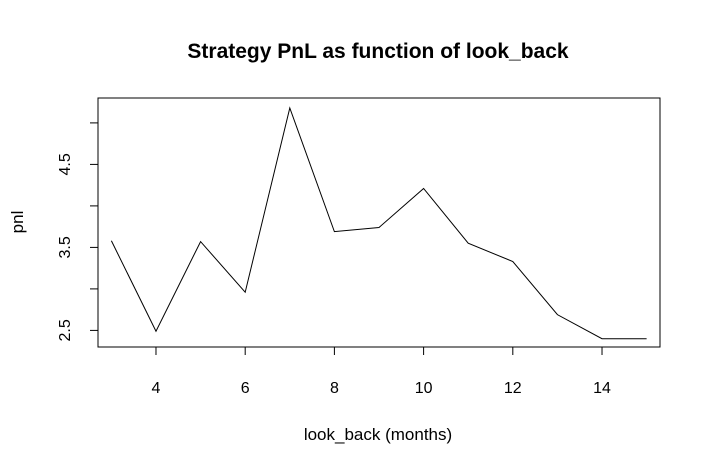 The width and height of the screenshot is (710, 470). I want to click on chart-title: Strategy PnL as function of look_back, so click(378, 51).